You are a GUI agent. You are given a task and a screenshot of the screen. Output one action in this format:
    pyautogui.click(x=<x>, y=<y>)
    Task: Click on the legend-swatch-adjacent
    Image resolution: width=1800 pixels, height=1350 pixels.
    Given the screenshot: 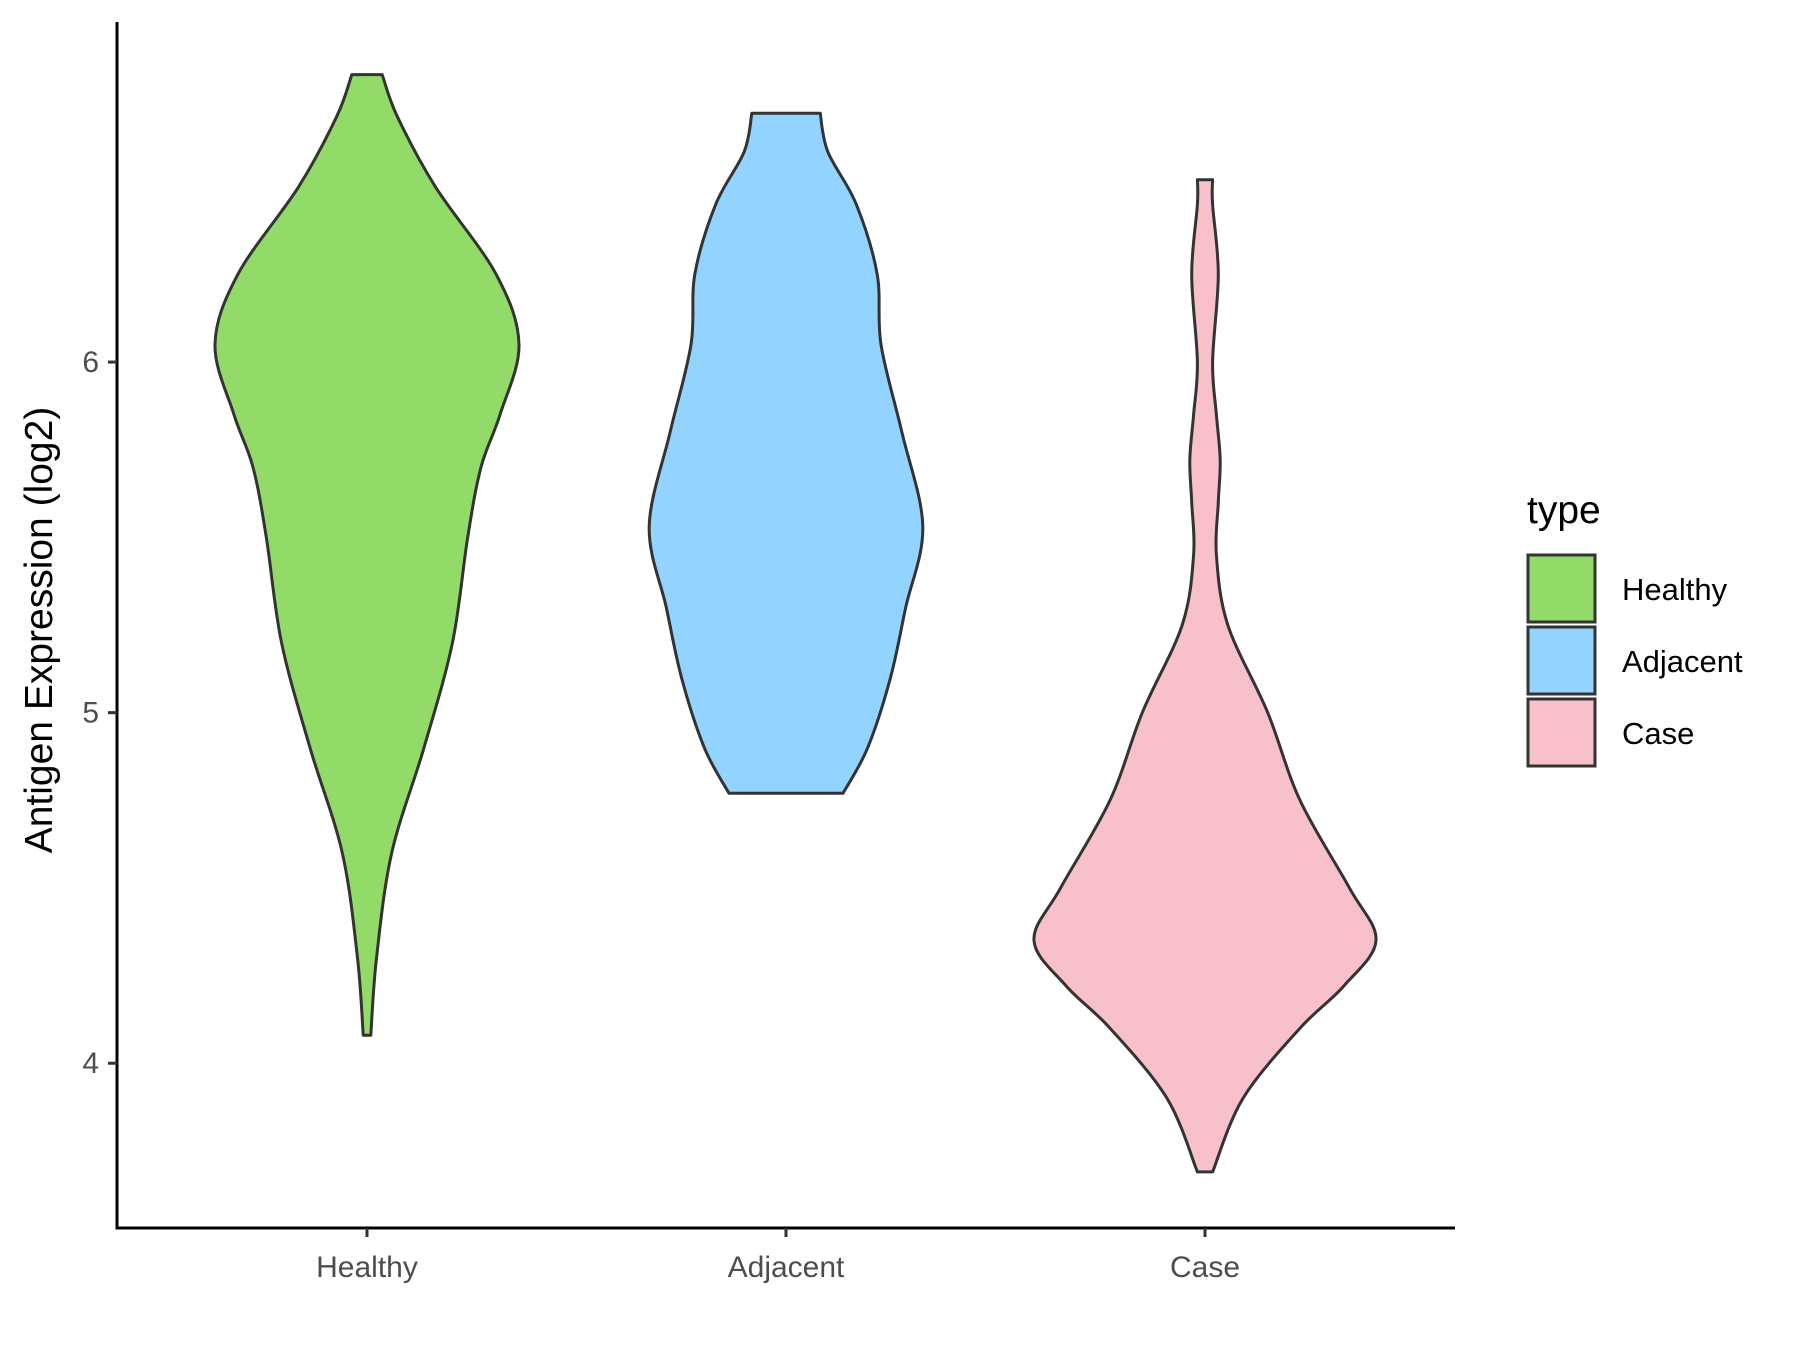 What is the action you would take?
    pyautogui.click(x=1561, y=660)
    